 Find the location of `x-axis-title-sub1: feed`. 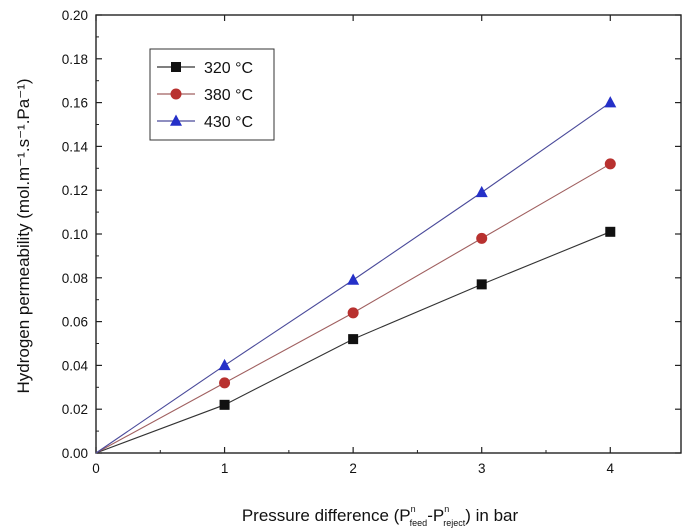

x-axis-title-sub1: feed is located at coordinates (419, 523).